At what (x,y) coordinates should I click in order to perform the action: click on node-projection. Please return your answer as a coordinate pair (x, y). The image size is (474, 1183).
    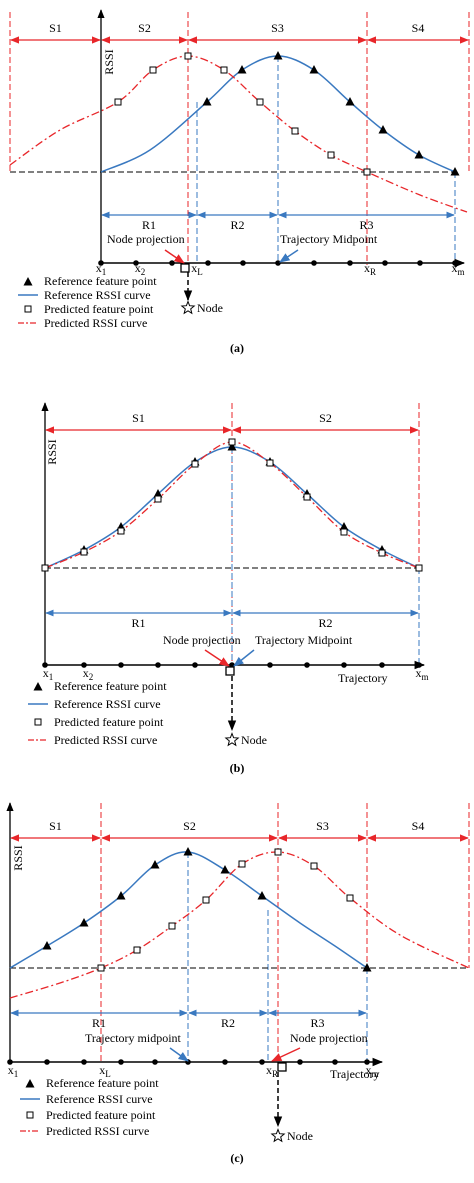
    Looking at the image, I should click on (230, 671).